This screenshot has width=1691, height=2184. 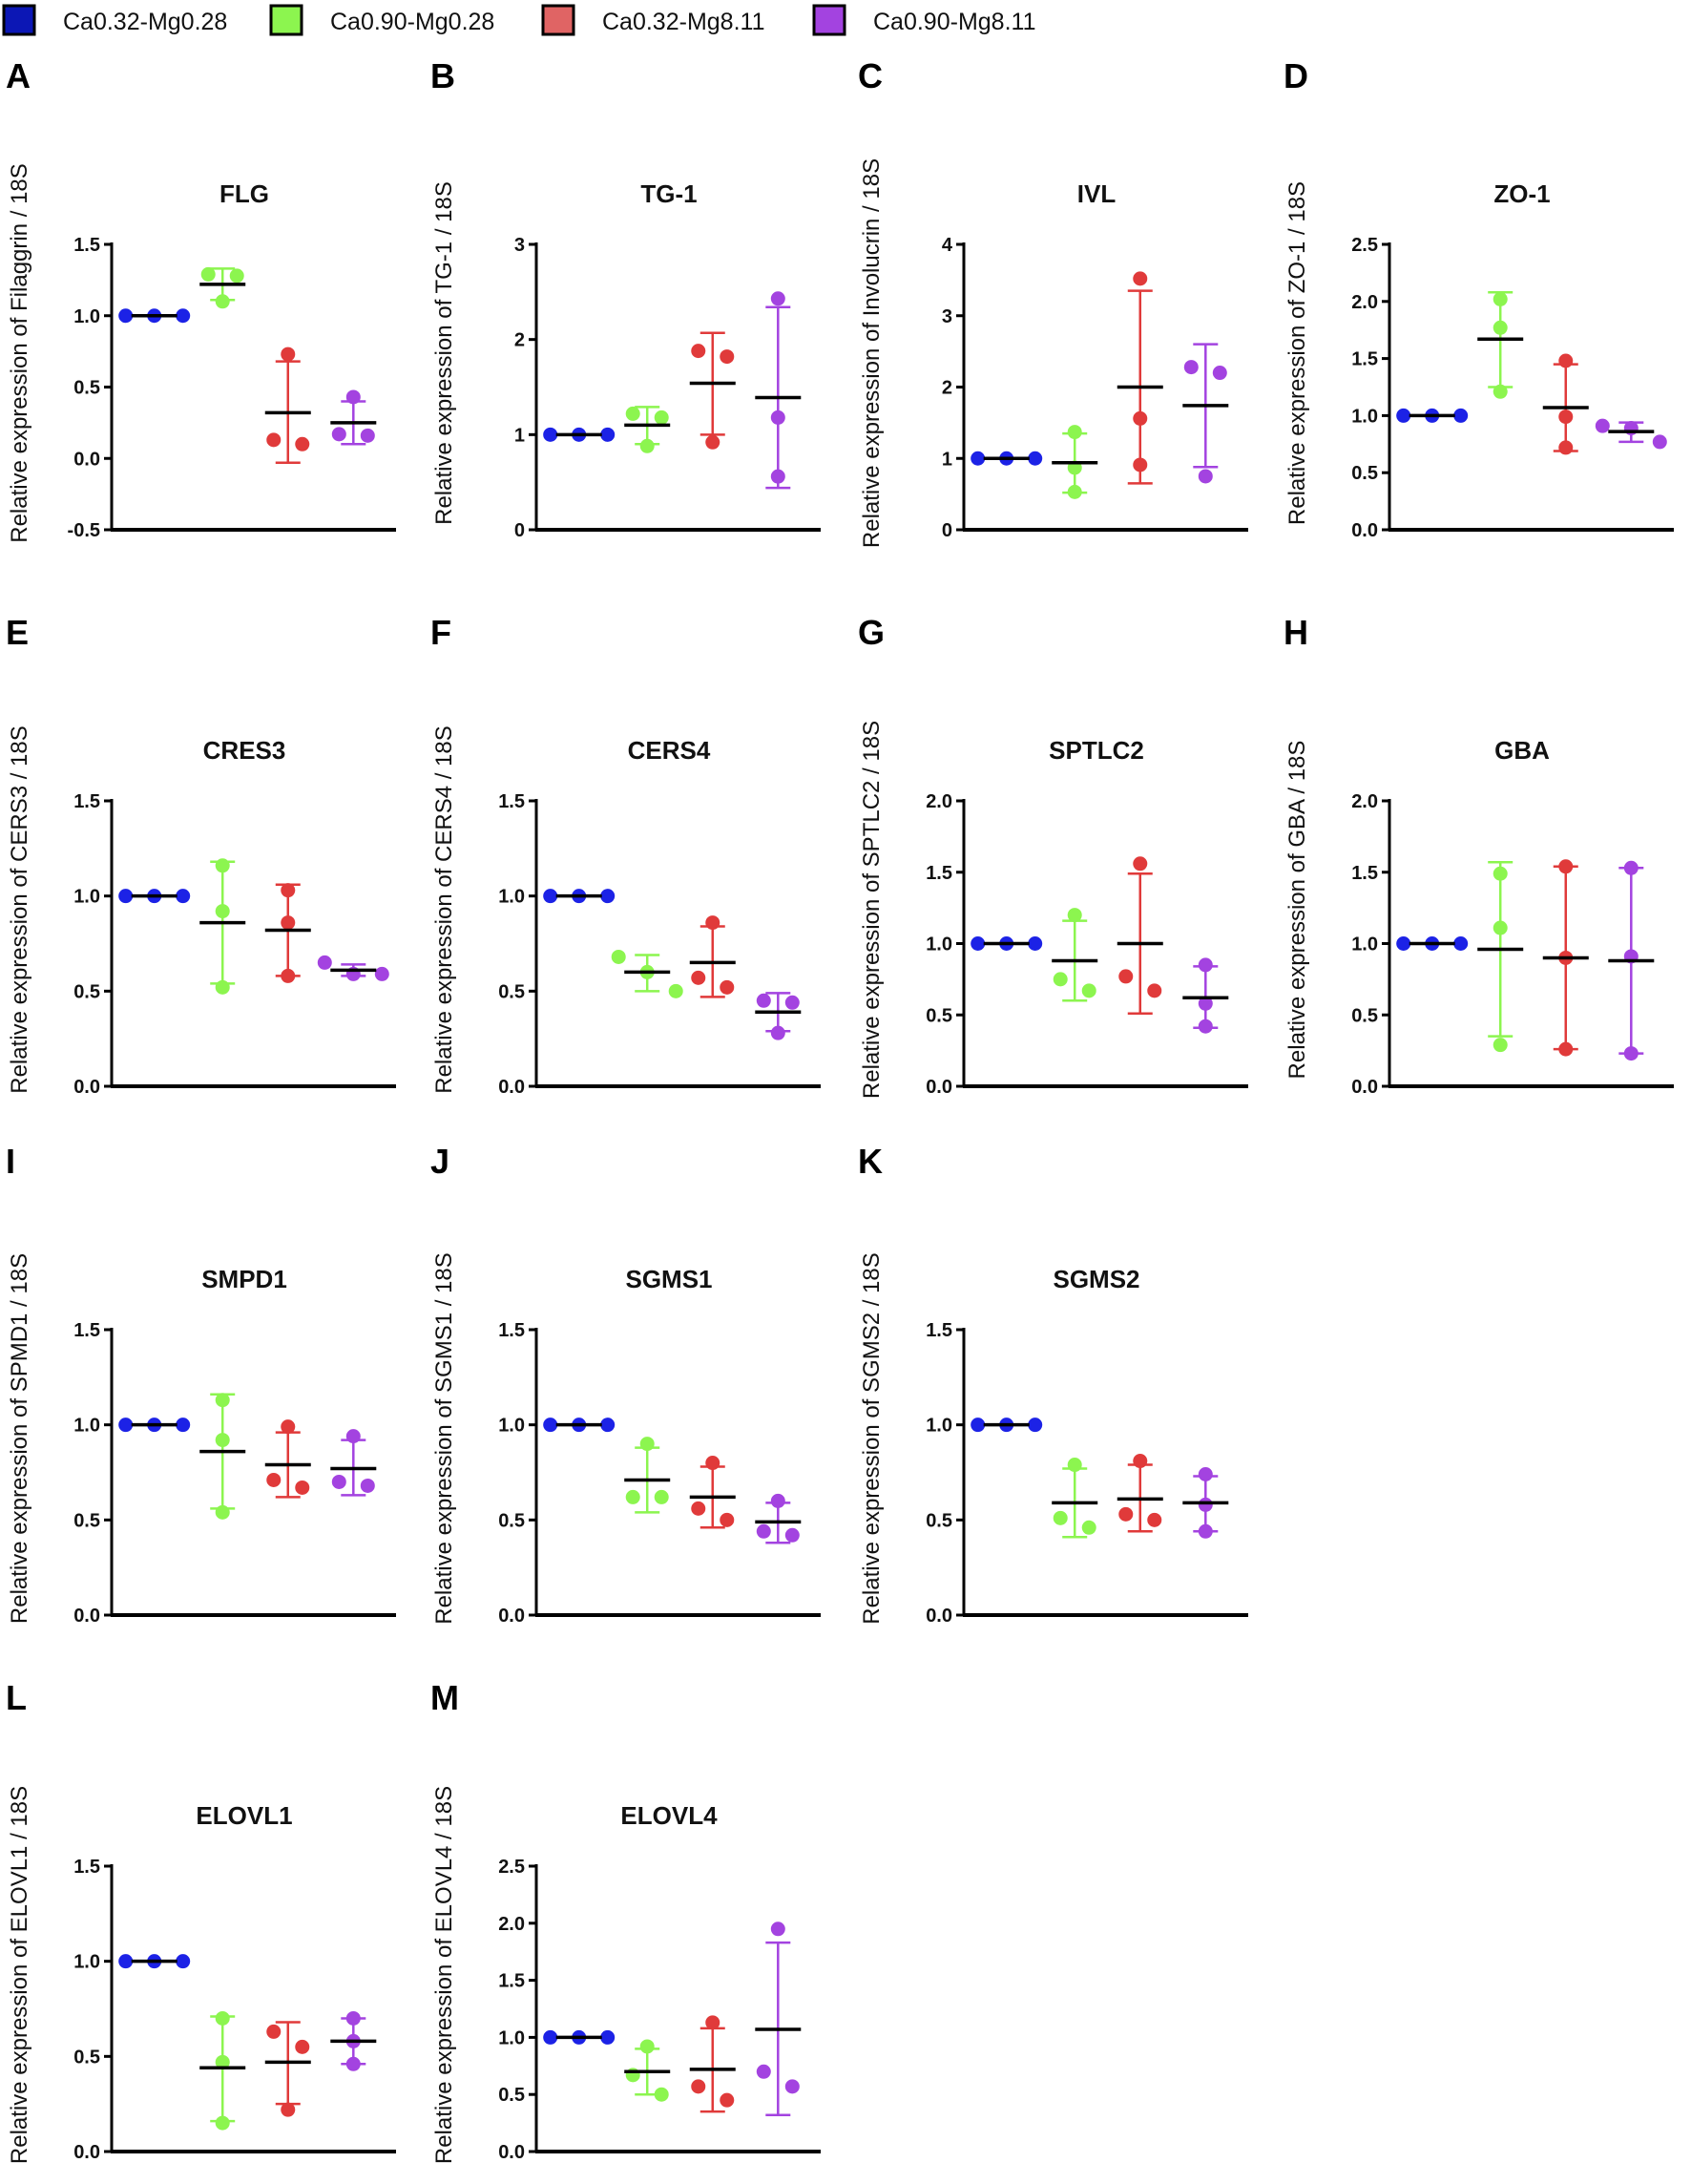 What do you see at coordinates (244, 1815) in the screenshot?
I see `panel-title: ELOVL1` at bounding box center [244, 1815].